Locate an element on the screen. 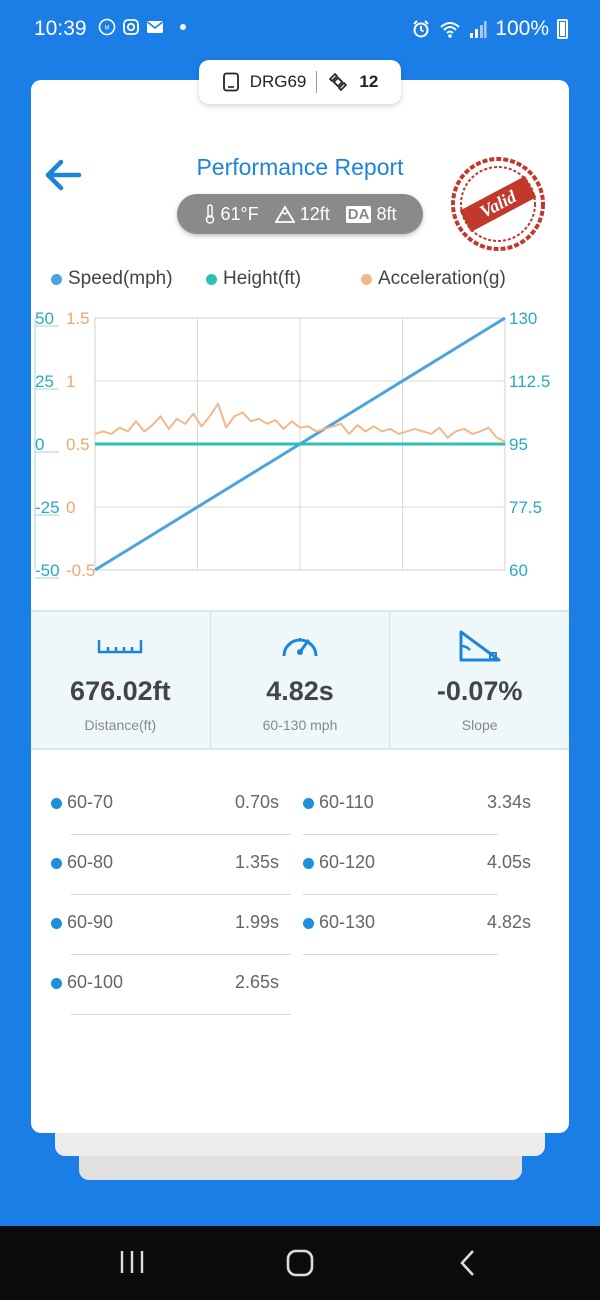 This screenshot has height=1300, width=600. stat-slope: -0.07% Slope is located at coordinates (479, 680).